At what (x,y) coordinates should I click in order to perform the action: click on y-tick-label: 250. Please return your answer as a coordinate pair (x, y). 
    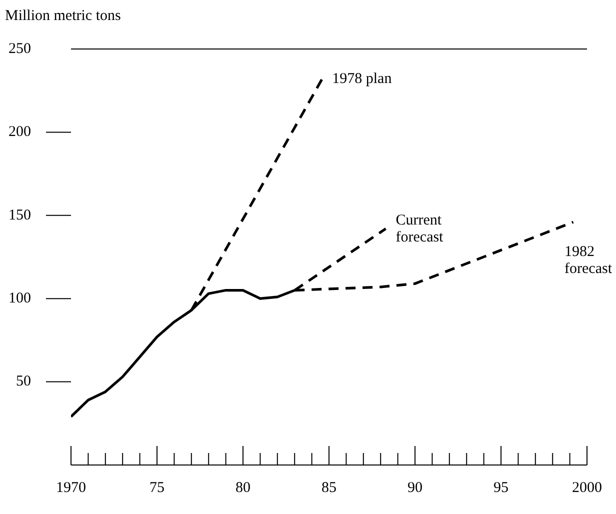
    Looking at the image, I should click on (19, 48).